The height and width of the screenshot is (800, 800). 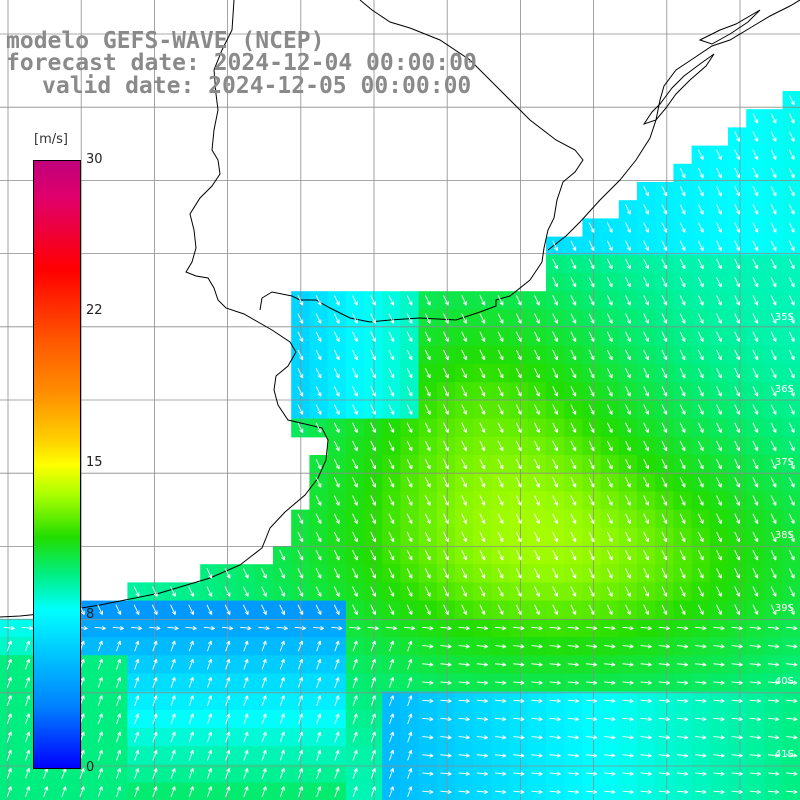 What do you see at coordinates (90, 767) in the screenshot?
I see `colorbar-tick-0: 0` at bounding box center [90, 767].